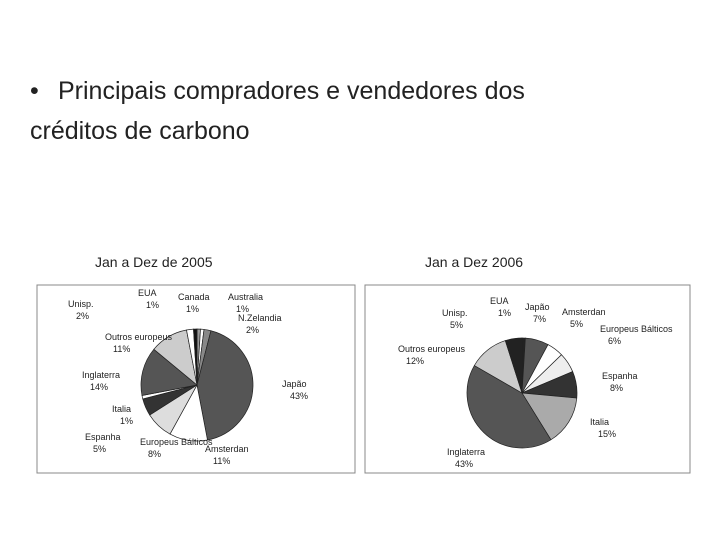 This screenshot has width=720, height=540. Describe the element at coordinates (260, 318) in the screenshot. I see `slice-label: N.Zelandia` at that location.